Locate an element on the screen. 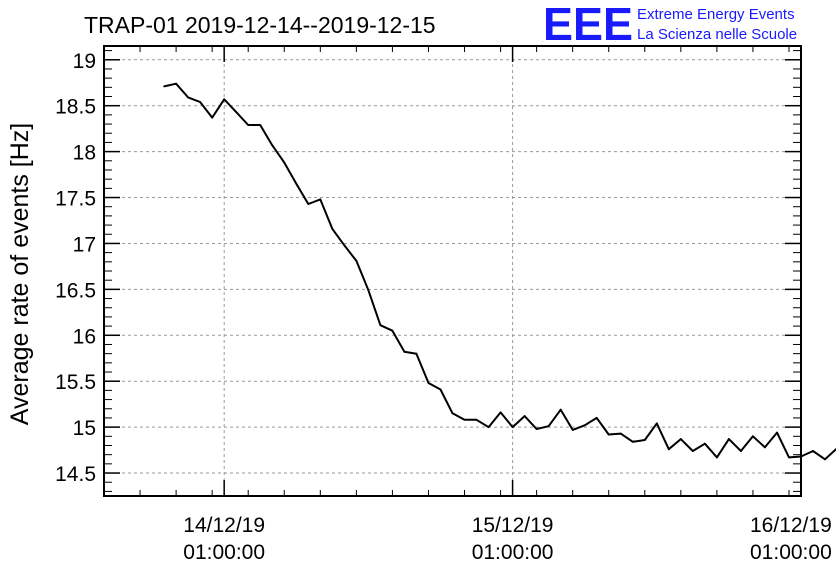 This screenshot has height=572, width=836. x-tick-label-date: 14/12/19 is located at coordinates (224, 525).